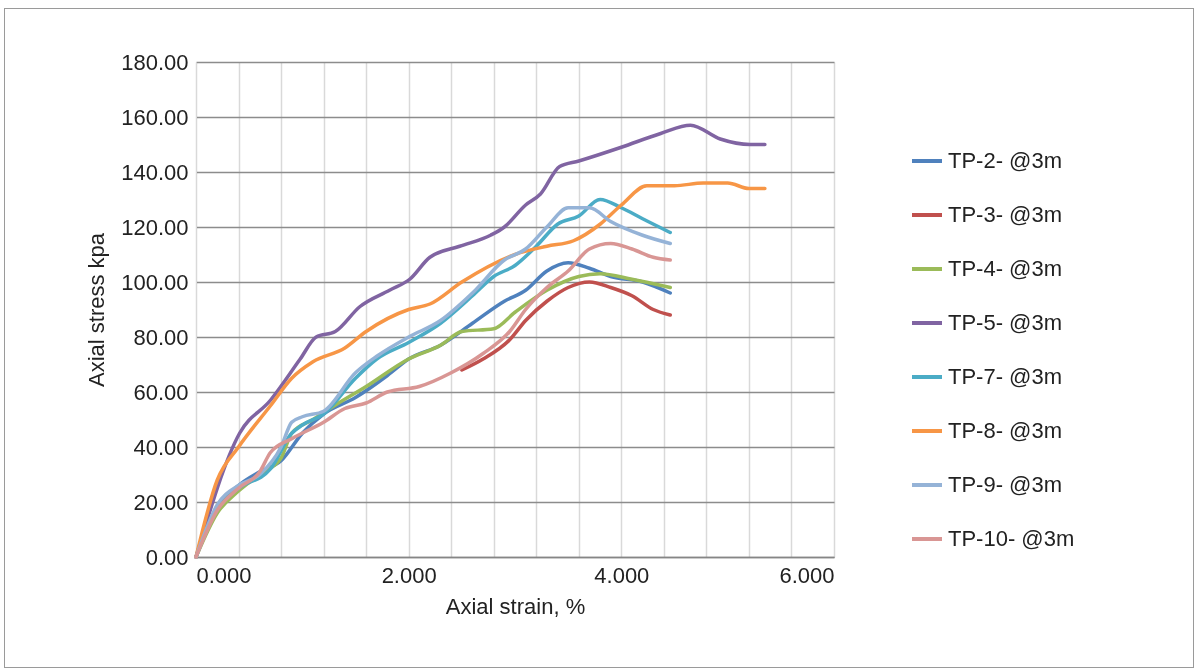 This screenshot has height=672, width=1200. What do you see at coordinates (155, 172) in the screenshot?
I see `y-tick-label: 140.00` at bounding box center [155, 172].